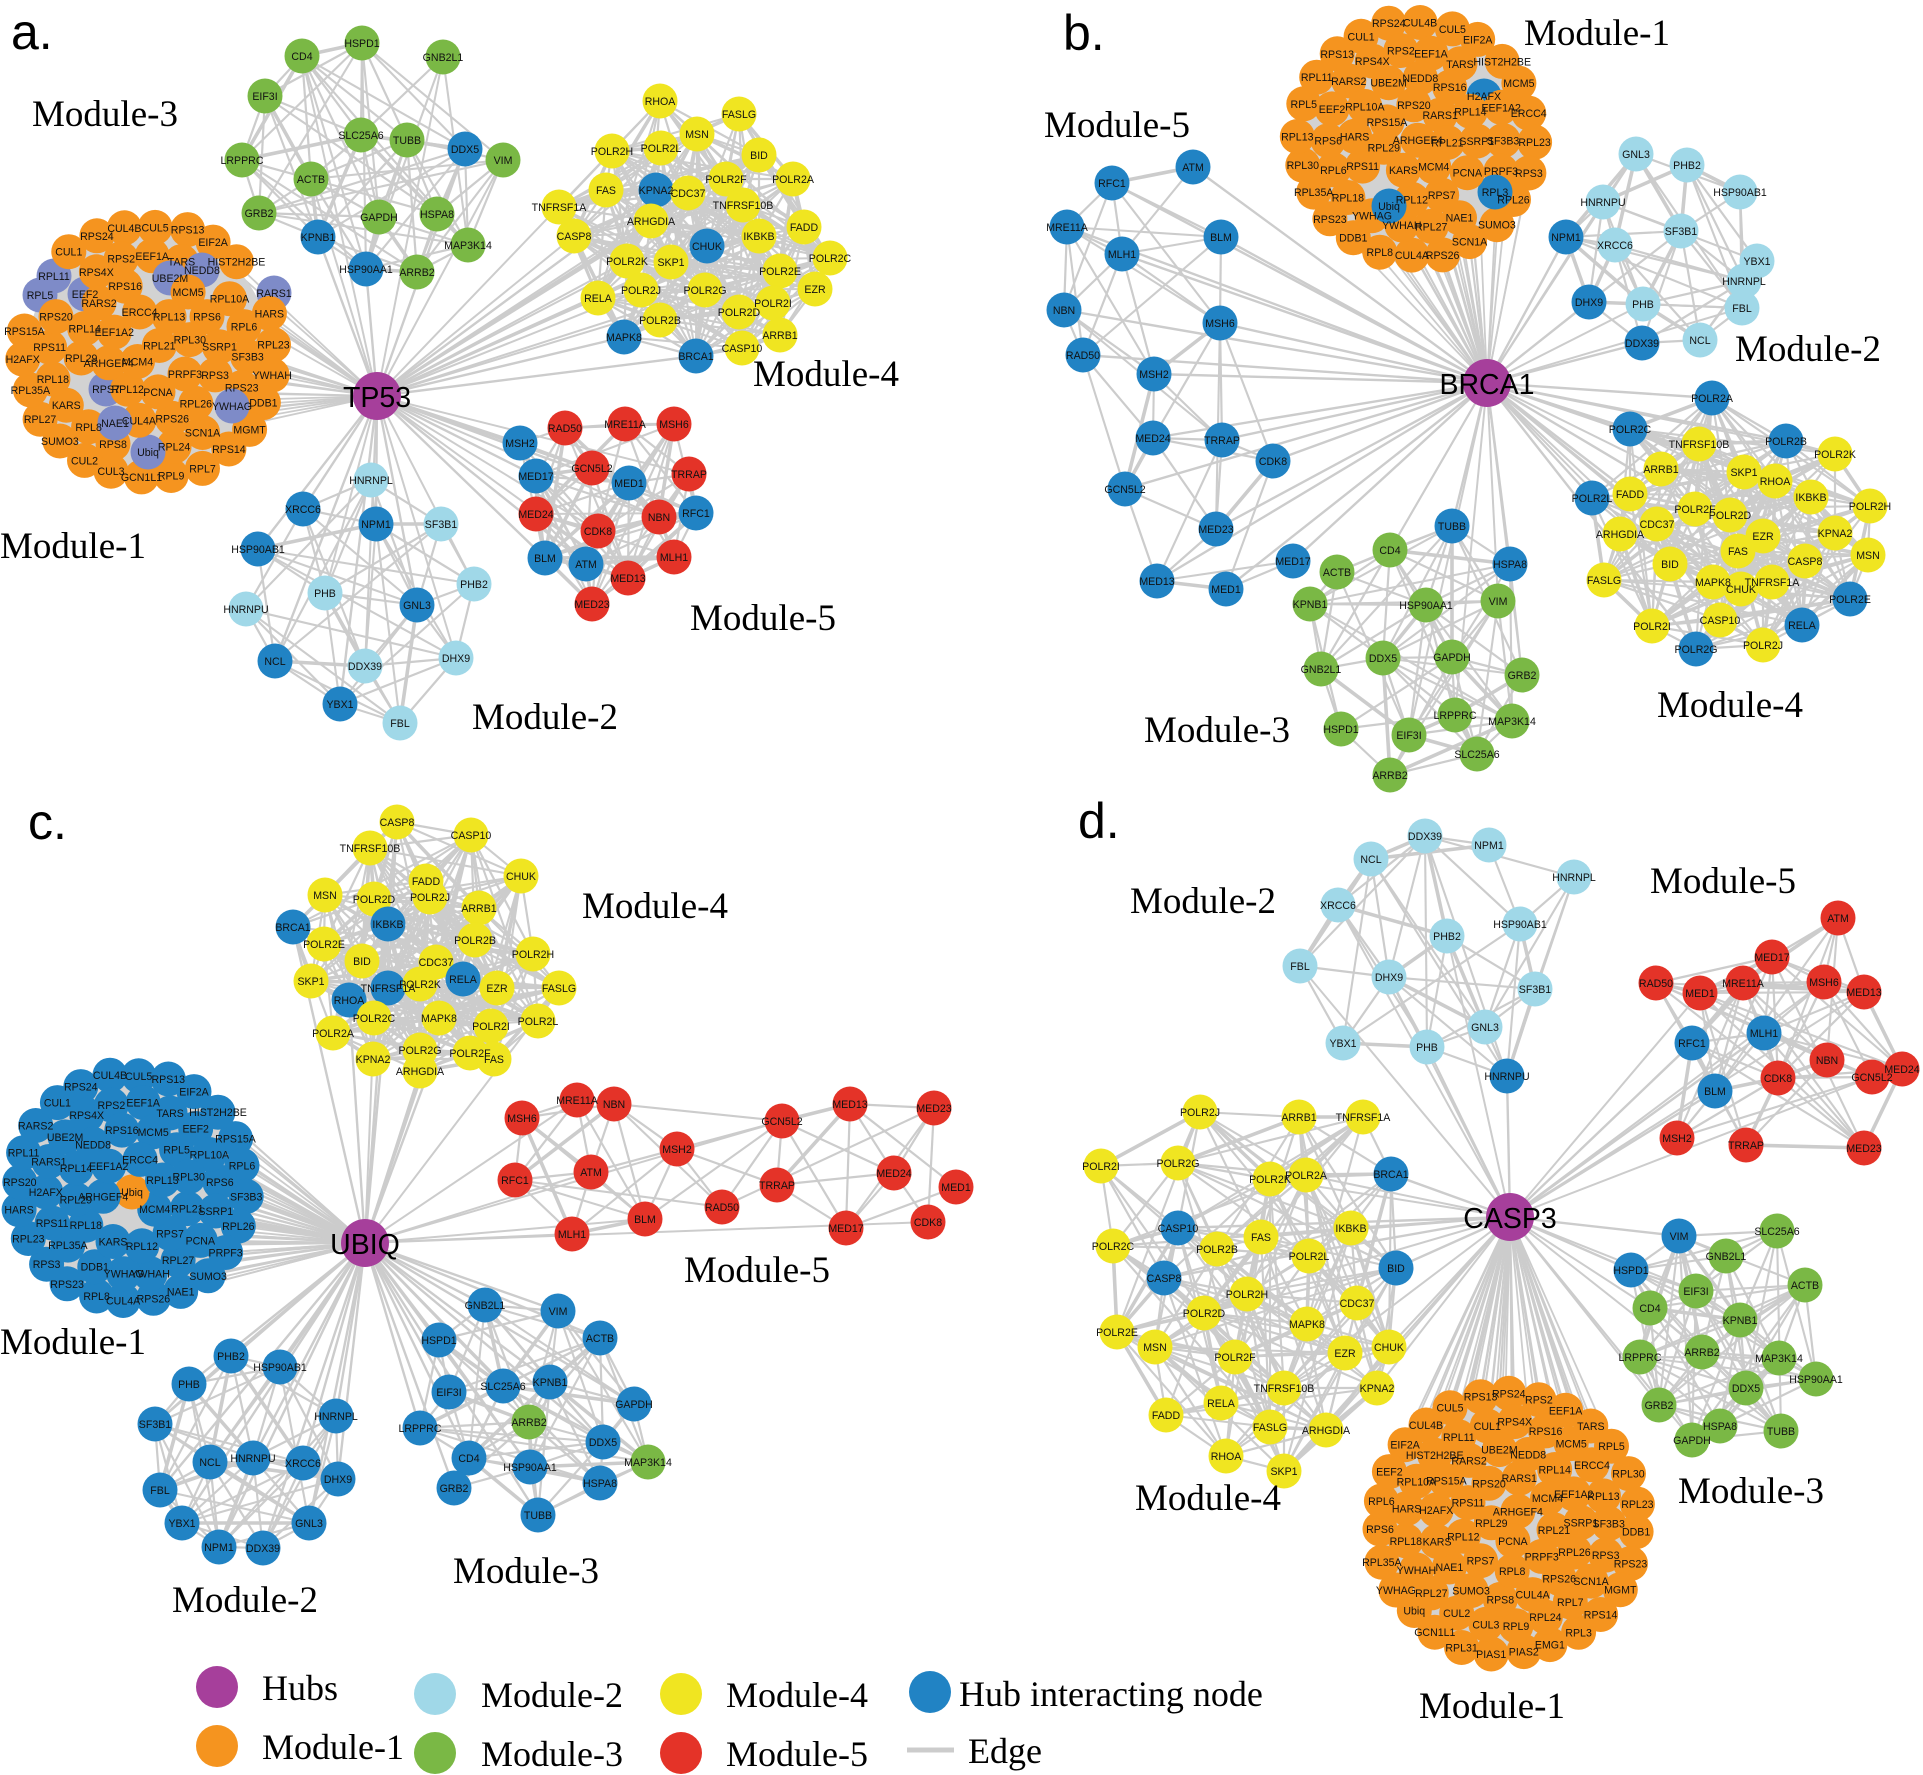  I want to click on svg-text: NEDD8, so click(1528, 1456).